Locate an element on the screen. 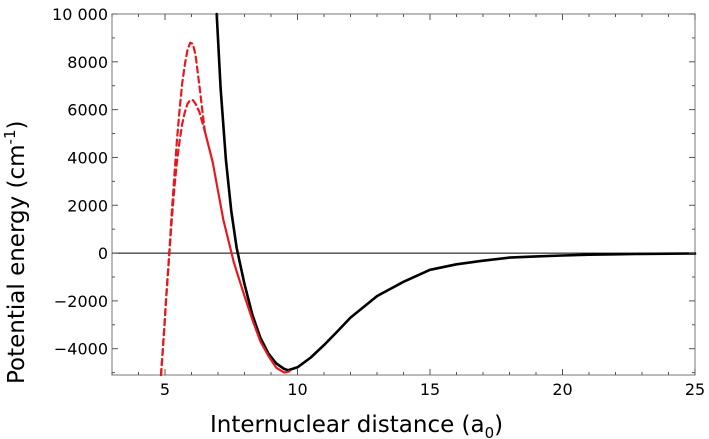 The height and width of the screenshot is (439, 709). y-tick-label: 8000 is located at coordinates (87, 62).